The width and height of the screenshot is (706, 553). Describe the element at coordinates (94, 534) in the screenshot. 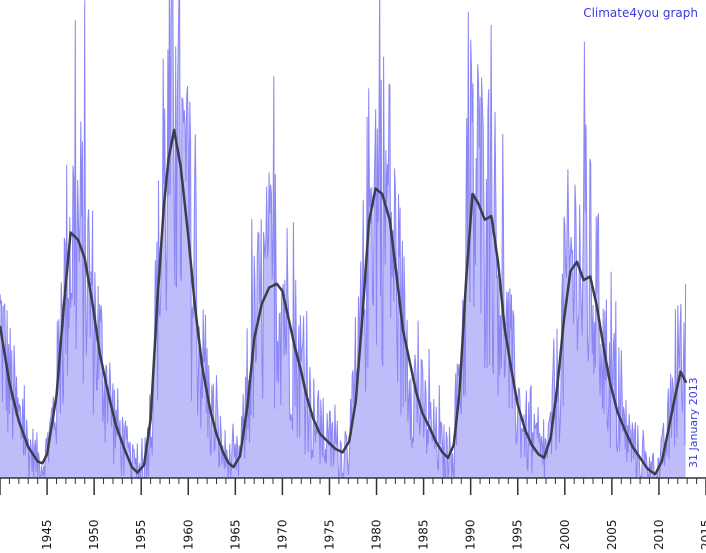

I see `tick-label-1950: 1950` at that location.